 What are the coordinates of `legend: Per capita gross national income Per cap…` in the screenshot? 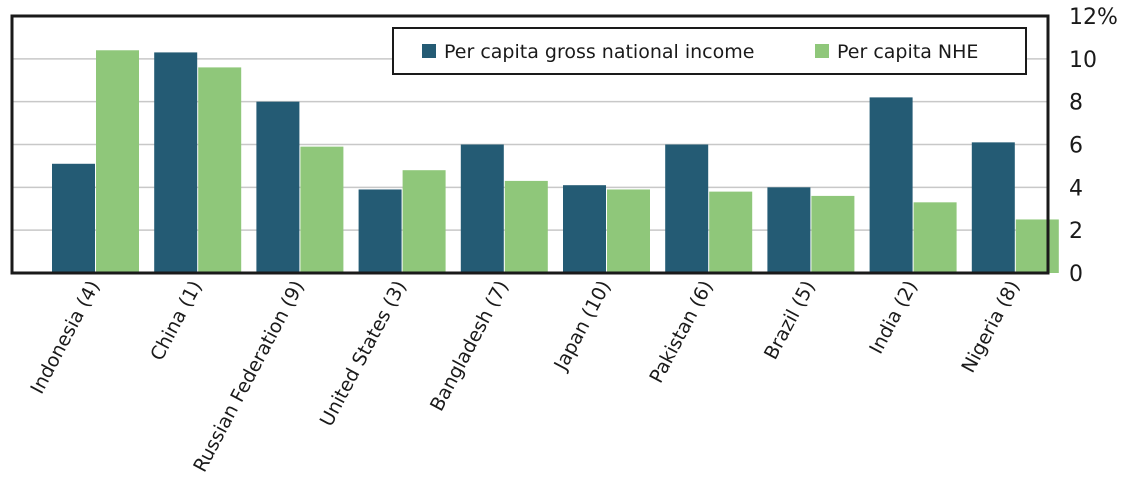 It's located at (709, 51).